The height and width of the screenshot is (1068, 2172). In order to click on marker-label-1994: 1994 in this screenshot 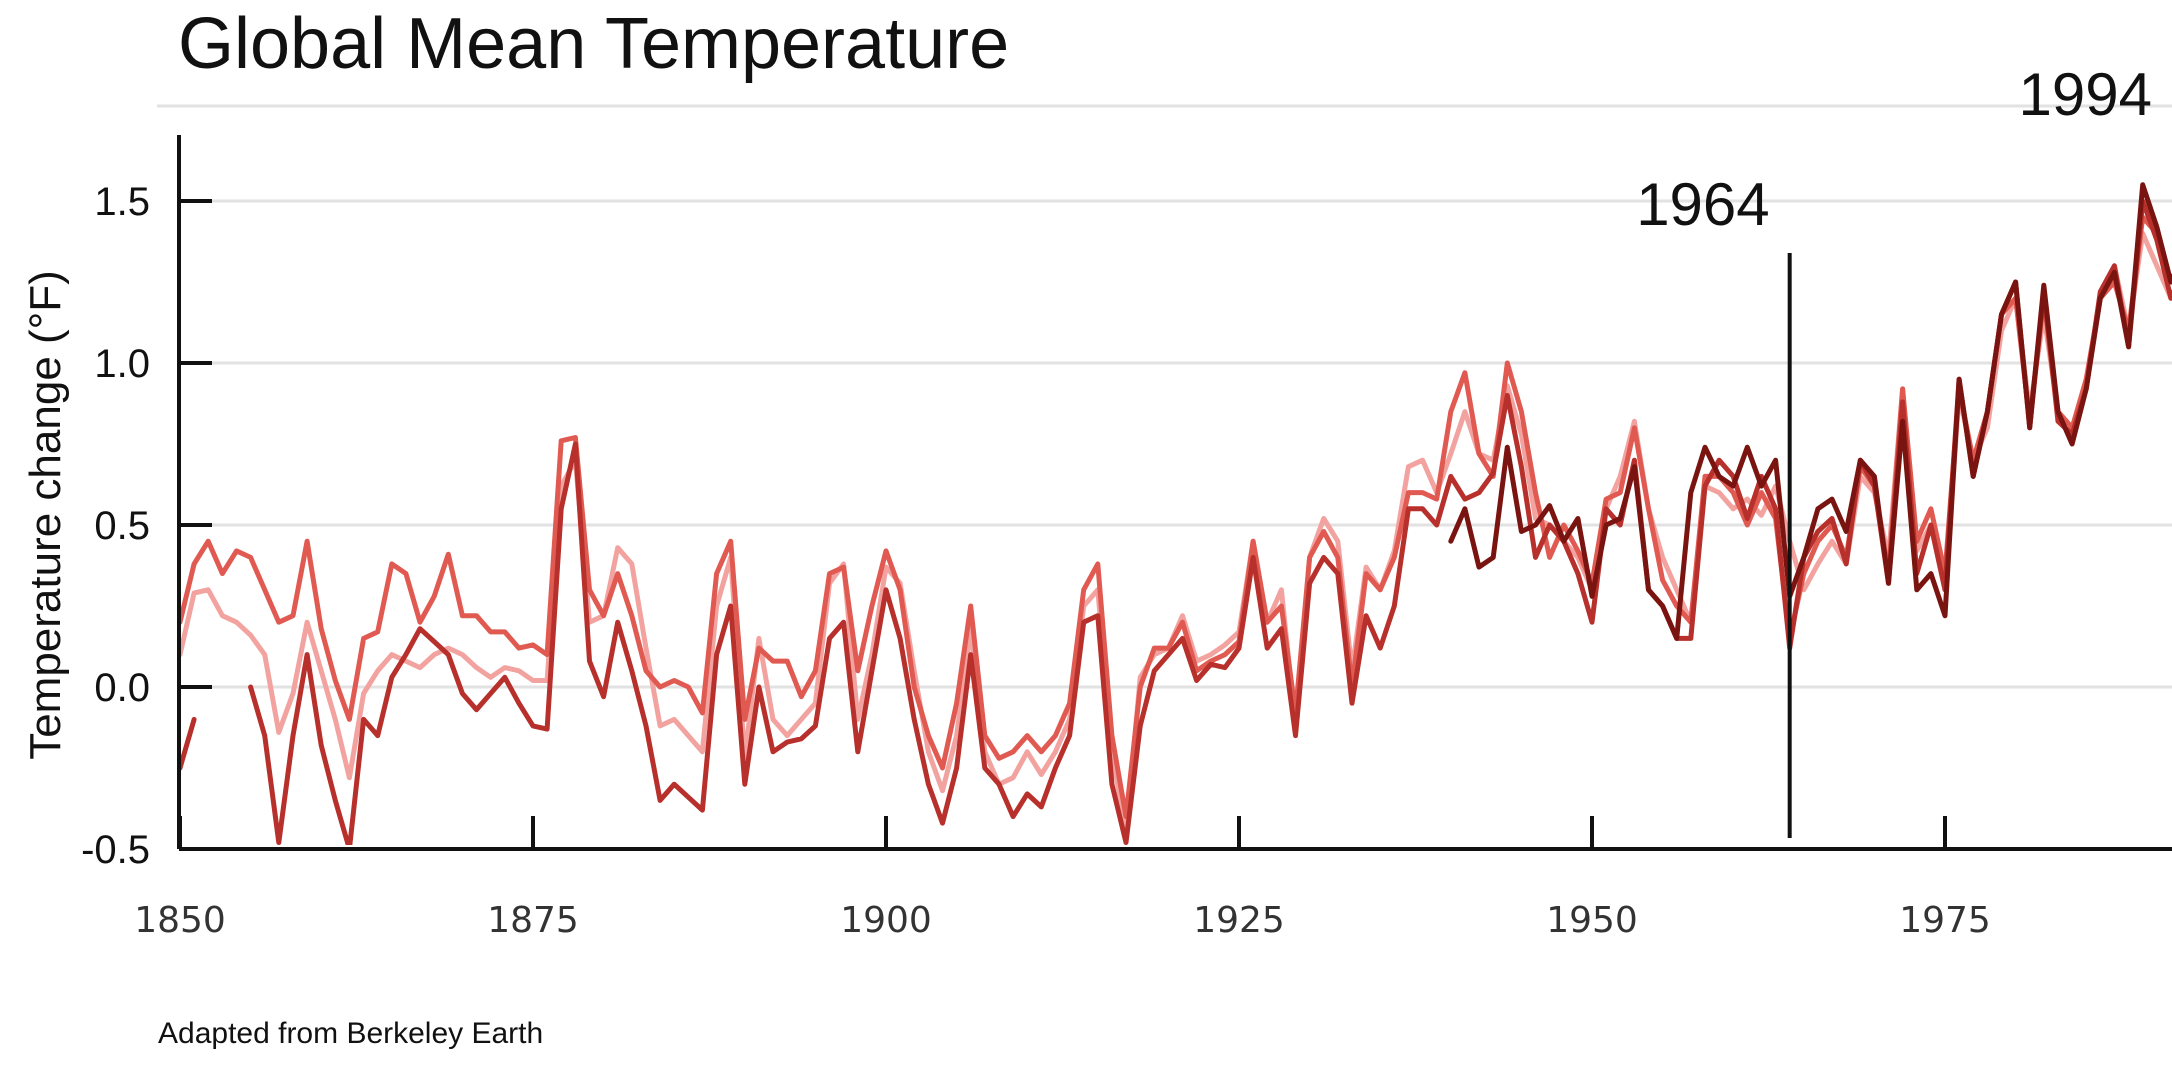, I will do `click(2085, 94)`.